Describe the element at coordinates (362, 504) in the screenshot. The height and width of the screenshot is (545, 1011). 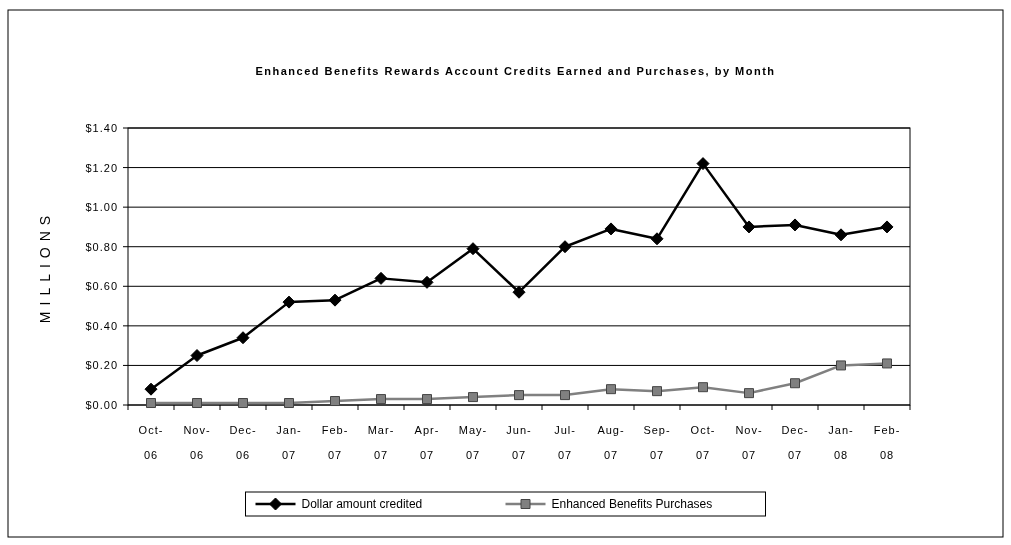
I see `legend-label: Dollar amount credited` at that location.